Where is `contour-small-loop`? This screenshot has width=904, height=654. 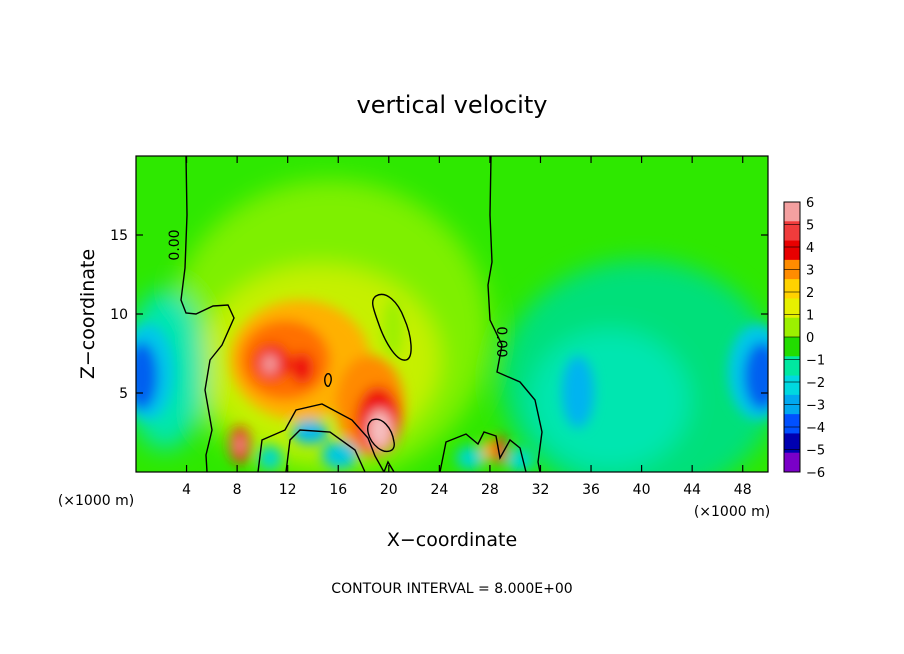
contour-small-loop is located at coordinates (328, 380).